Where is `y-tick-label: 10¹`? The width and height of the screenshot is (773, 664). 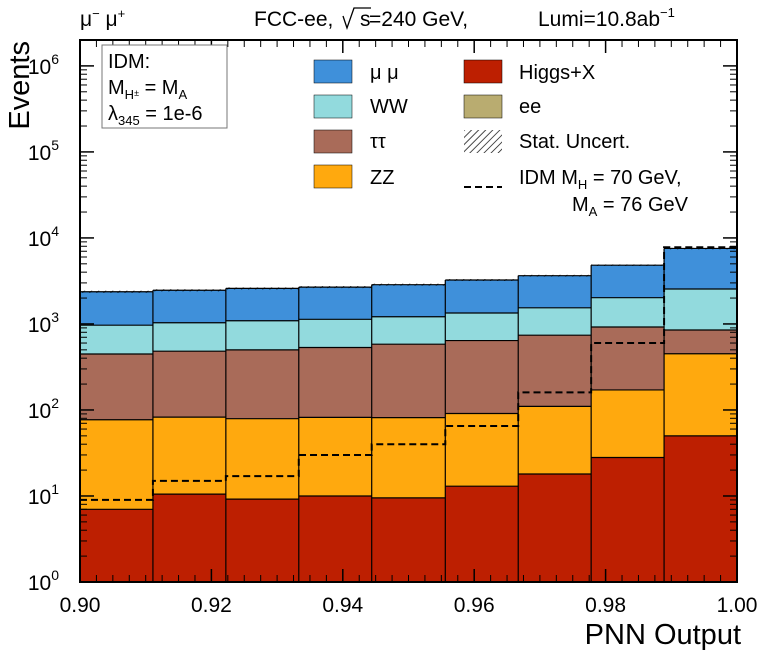
y-tick-label: 10¹ is located at coordinates (43, 495).